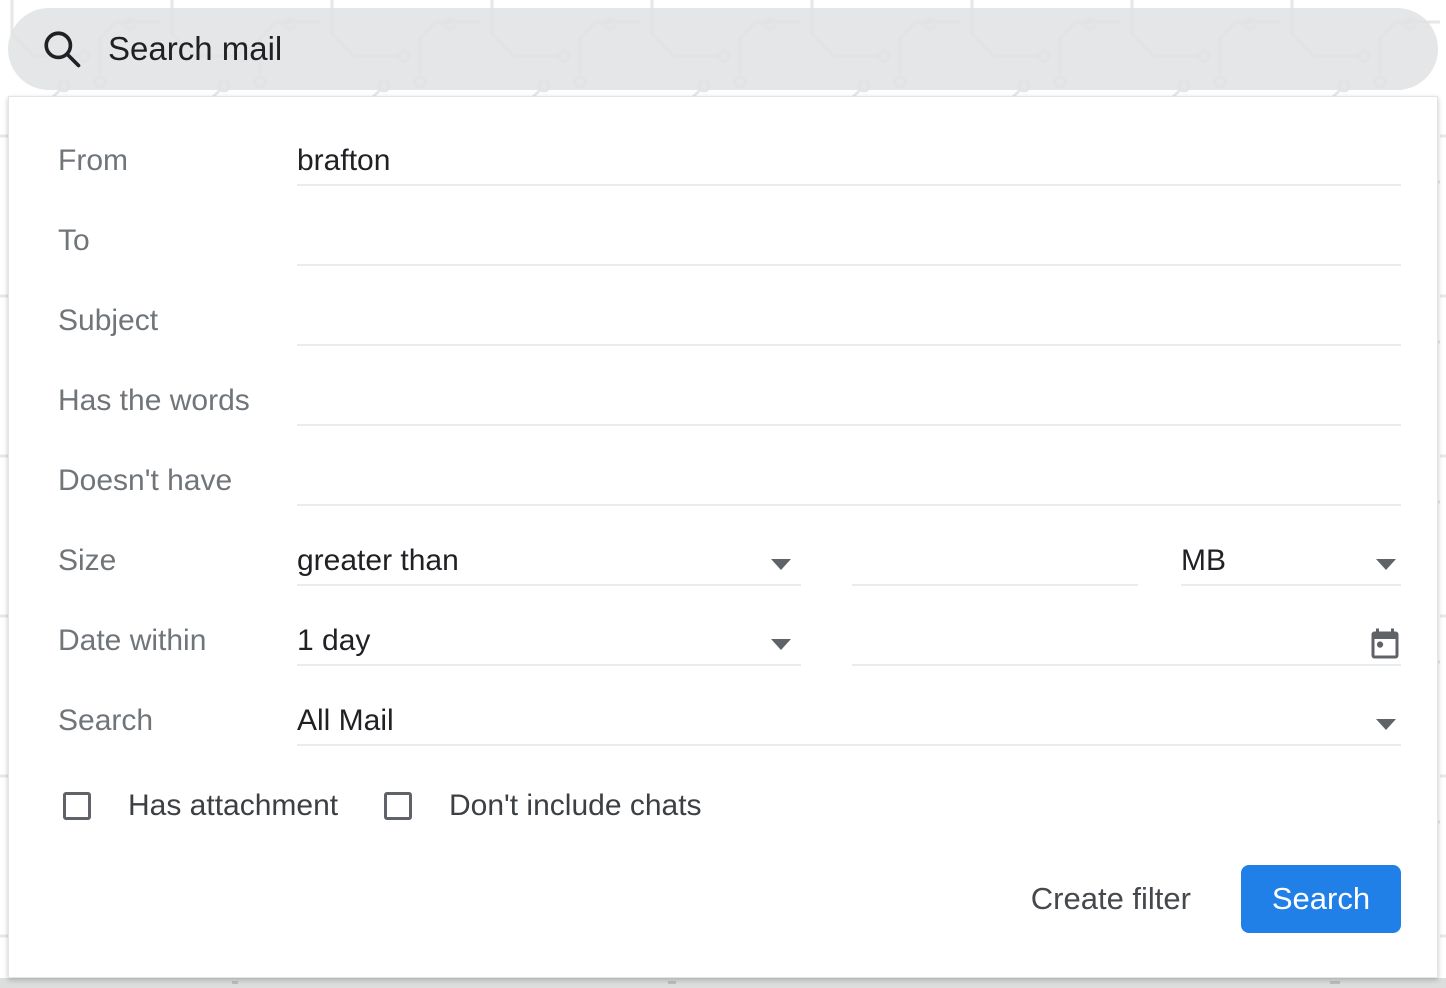  What do you see at coordinates (549, 640) in the screenshot?
I see `date-range-dropdown: 1 day` at bounding box center [549, 640].